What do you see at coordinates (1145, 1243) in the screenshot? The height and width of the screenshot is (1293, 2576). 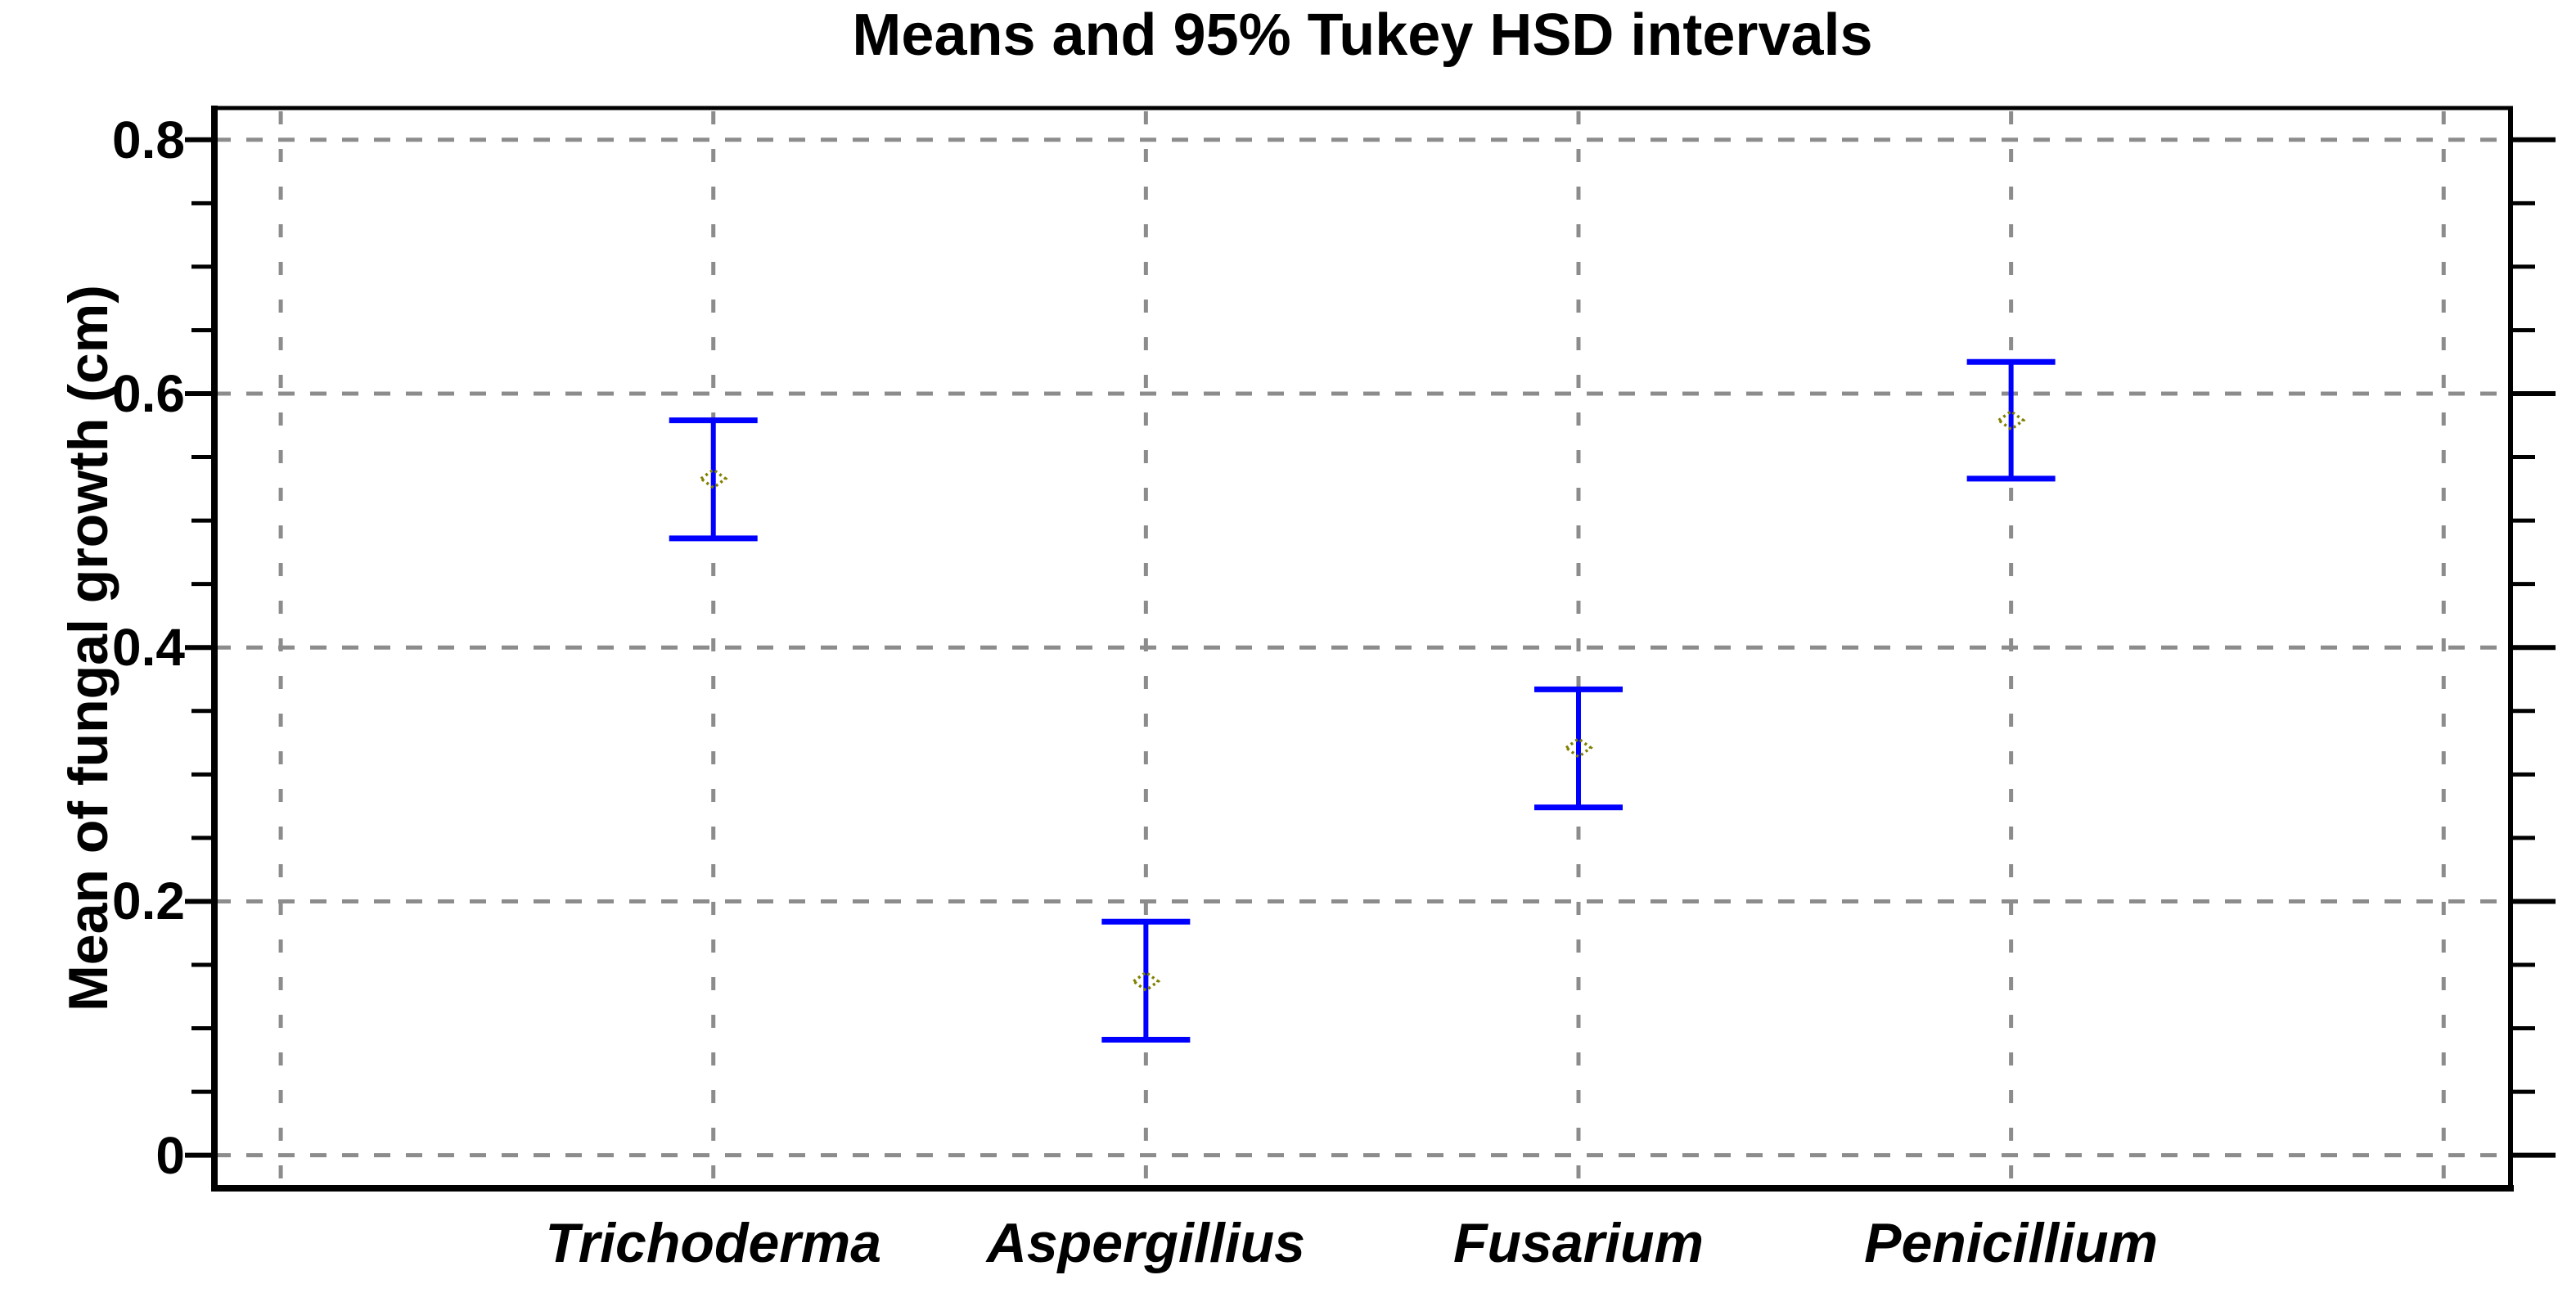 I see `category-label-aspergillius: Aspergillius` at bounding box center [1145, 1243].